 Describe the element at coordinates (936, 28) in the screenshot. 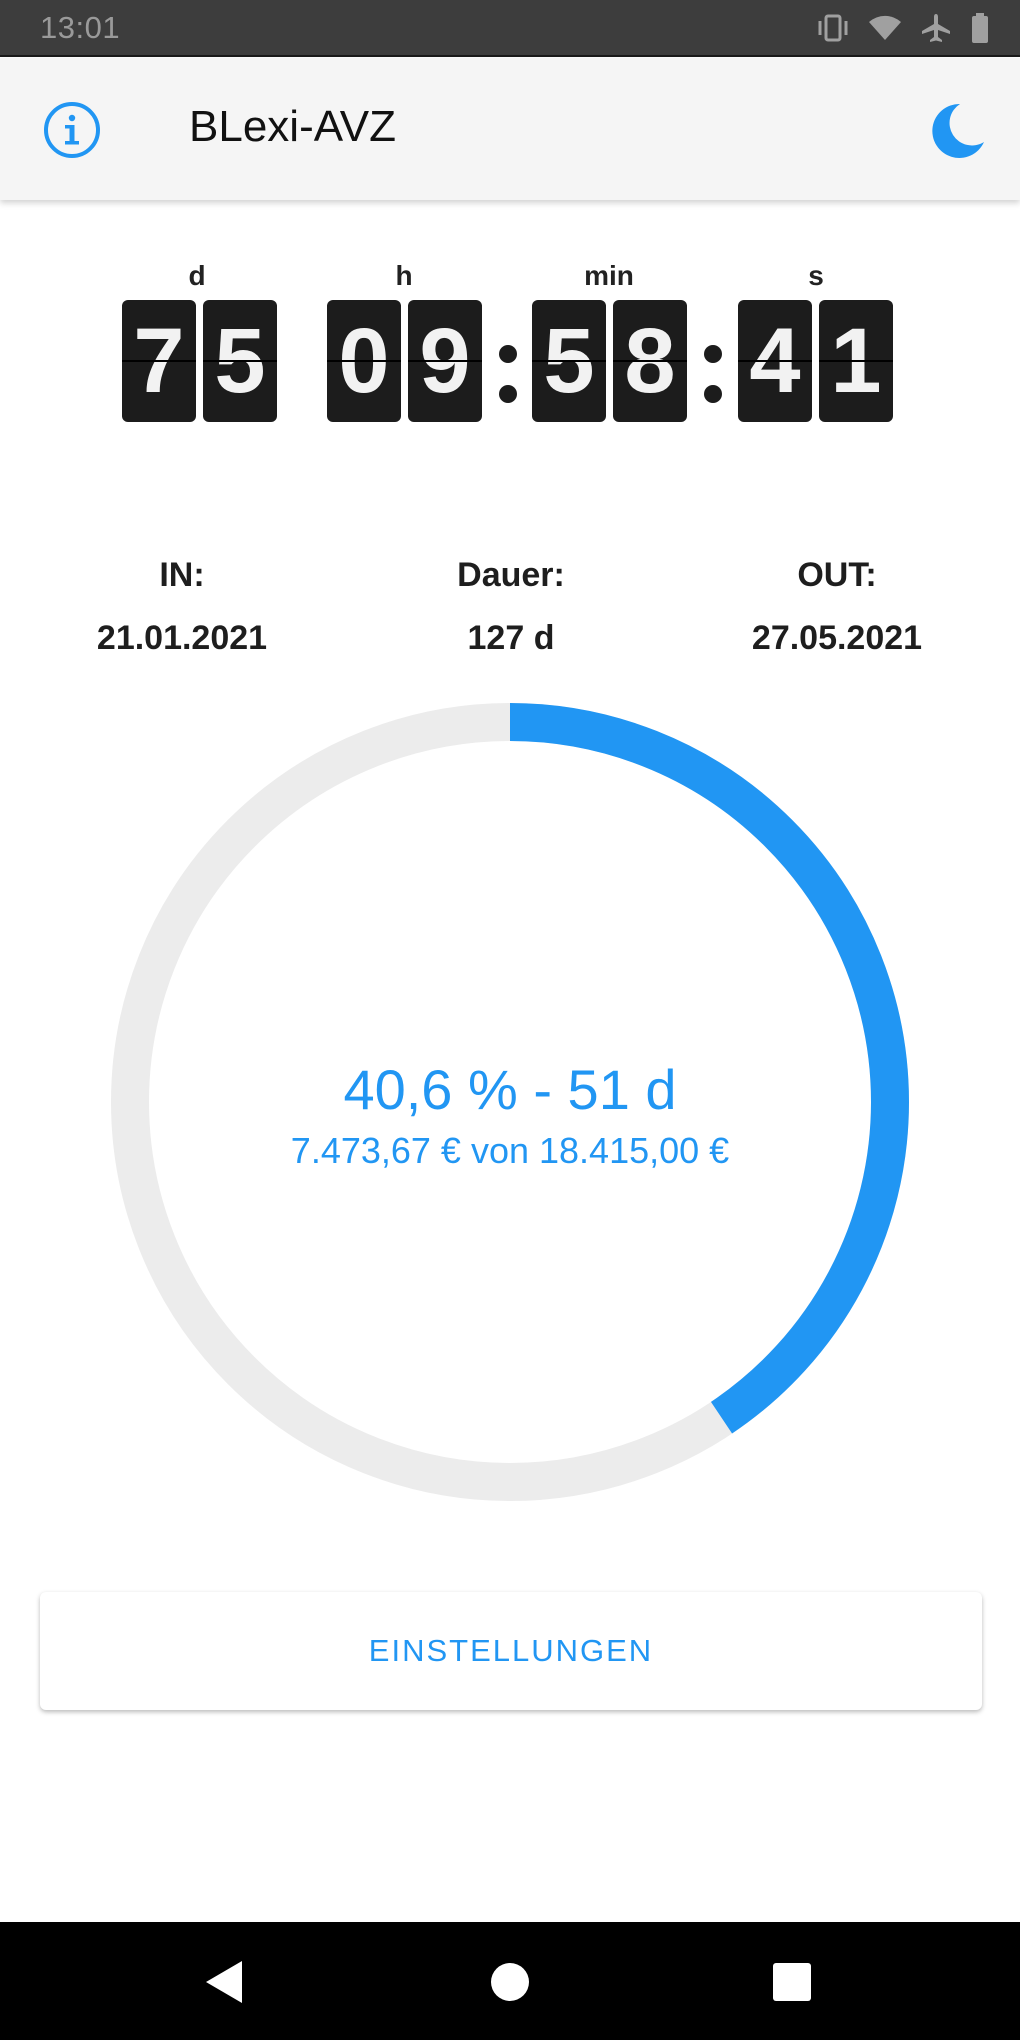

I see `airplane-icon` at that location.